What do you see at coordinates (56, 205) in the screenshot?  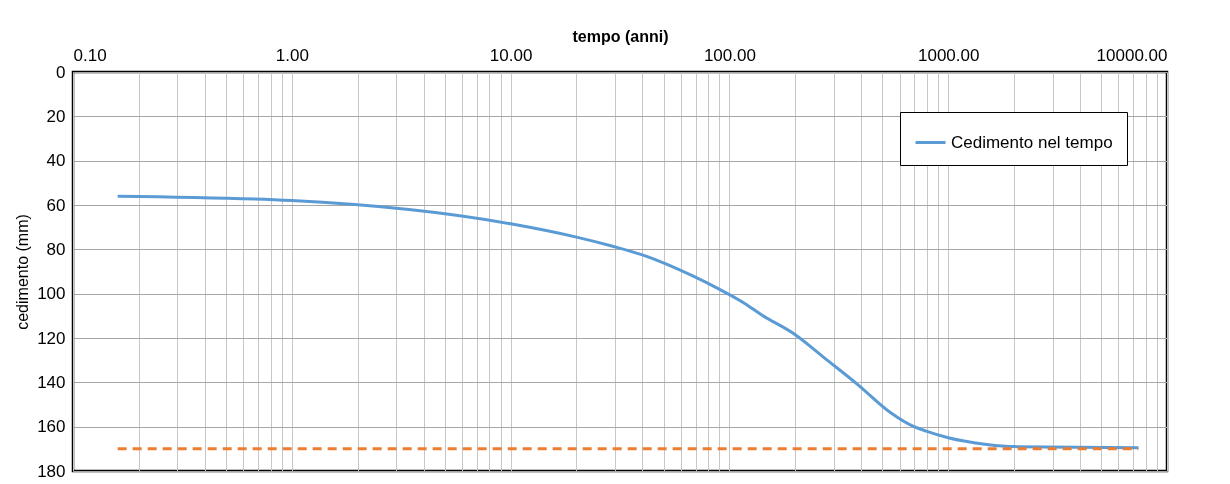 I see `y-tick-label: 60` at bounding box center [56, 205].